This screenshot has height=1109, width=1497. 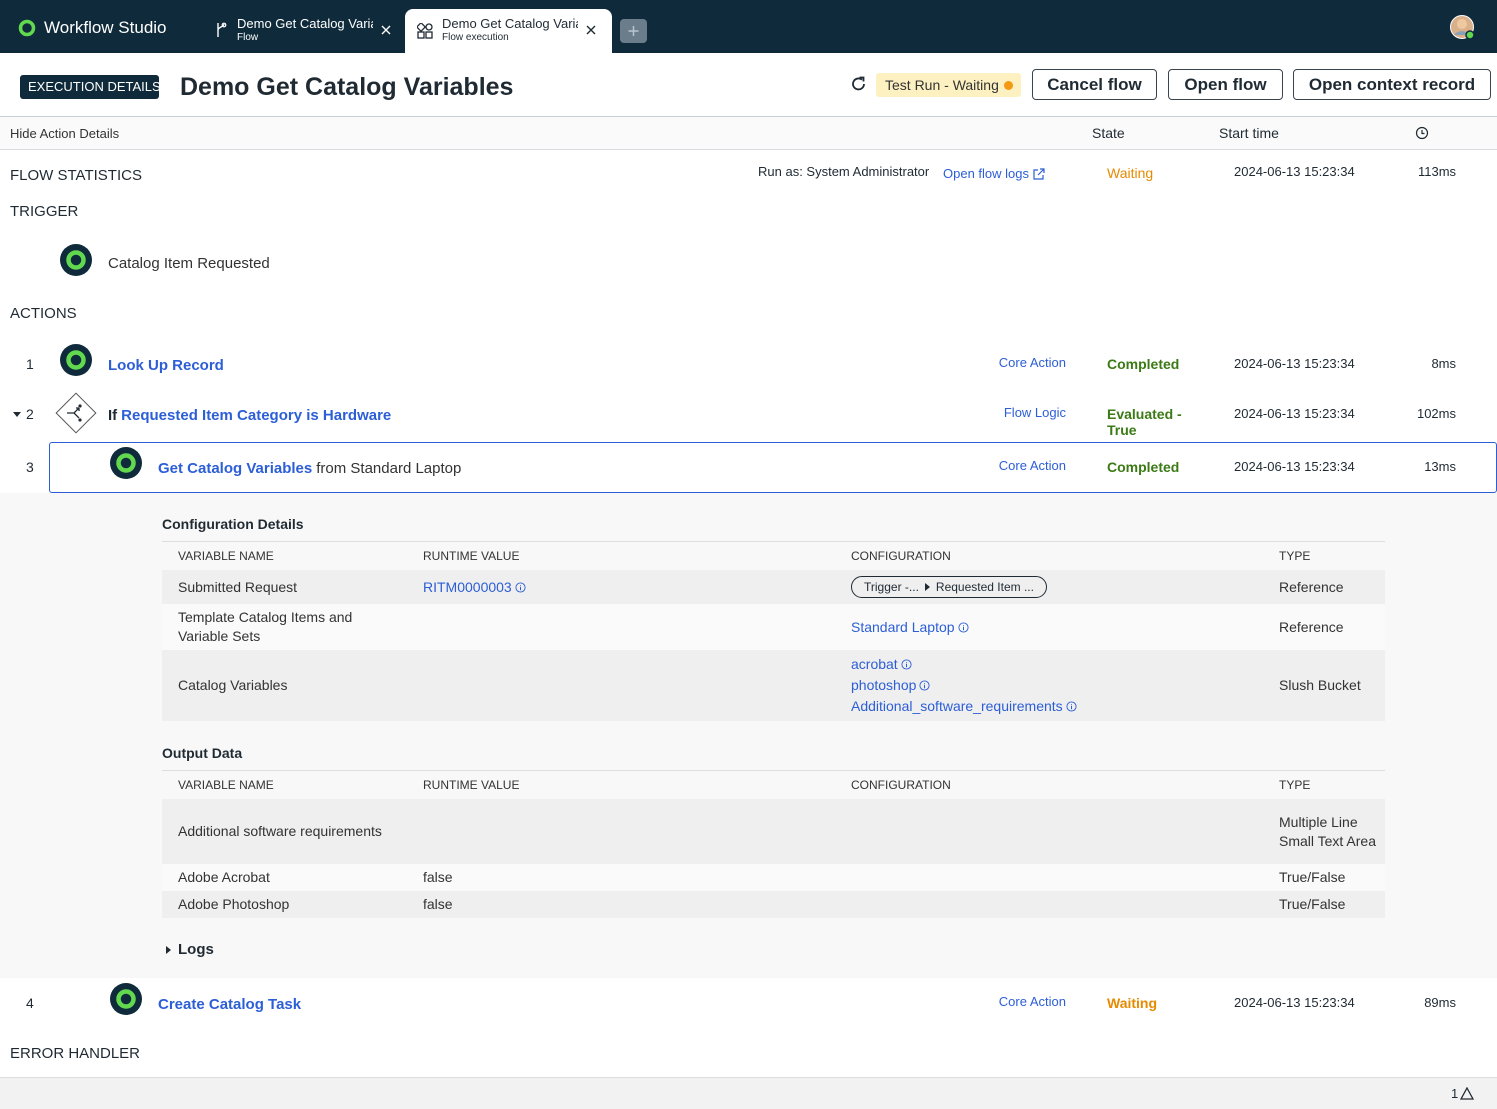 I want to click on execution-icon, so click(x=425, y=31).